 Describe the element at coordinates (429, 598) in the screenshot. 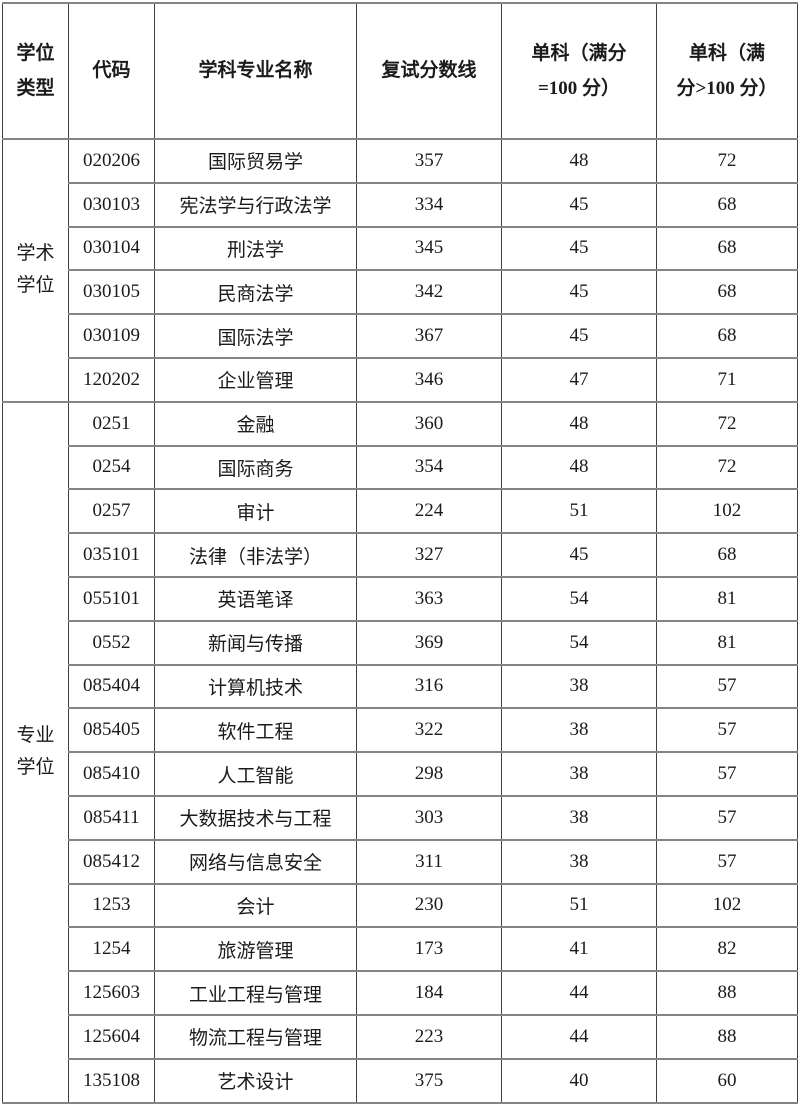

I see `cell-retest: 363` at that location.